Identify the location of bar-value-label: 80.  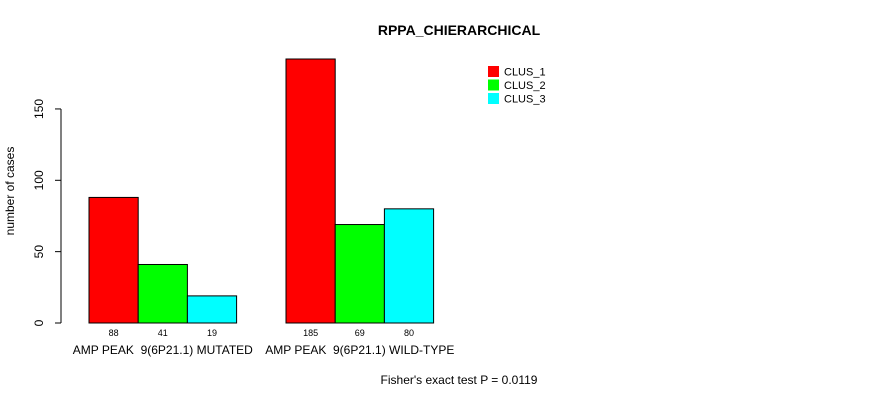
(409, 333).